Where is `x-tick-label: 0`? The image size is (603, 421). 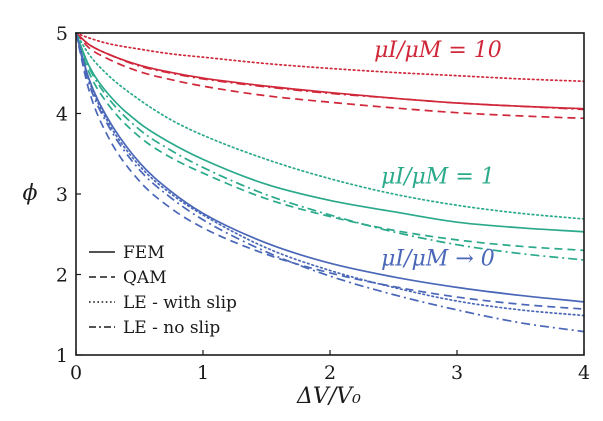 x-tick-label: 0 is located at coordinates (76, 373).